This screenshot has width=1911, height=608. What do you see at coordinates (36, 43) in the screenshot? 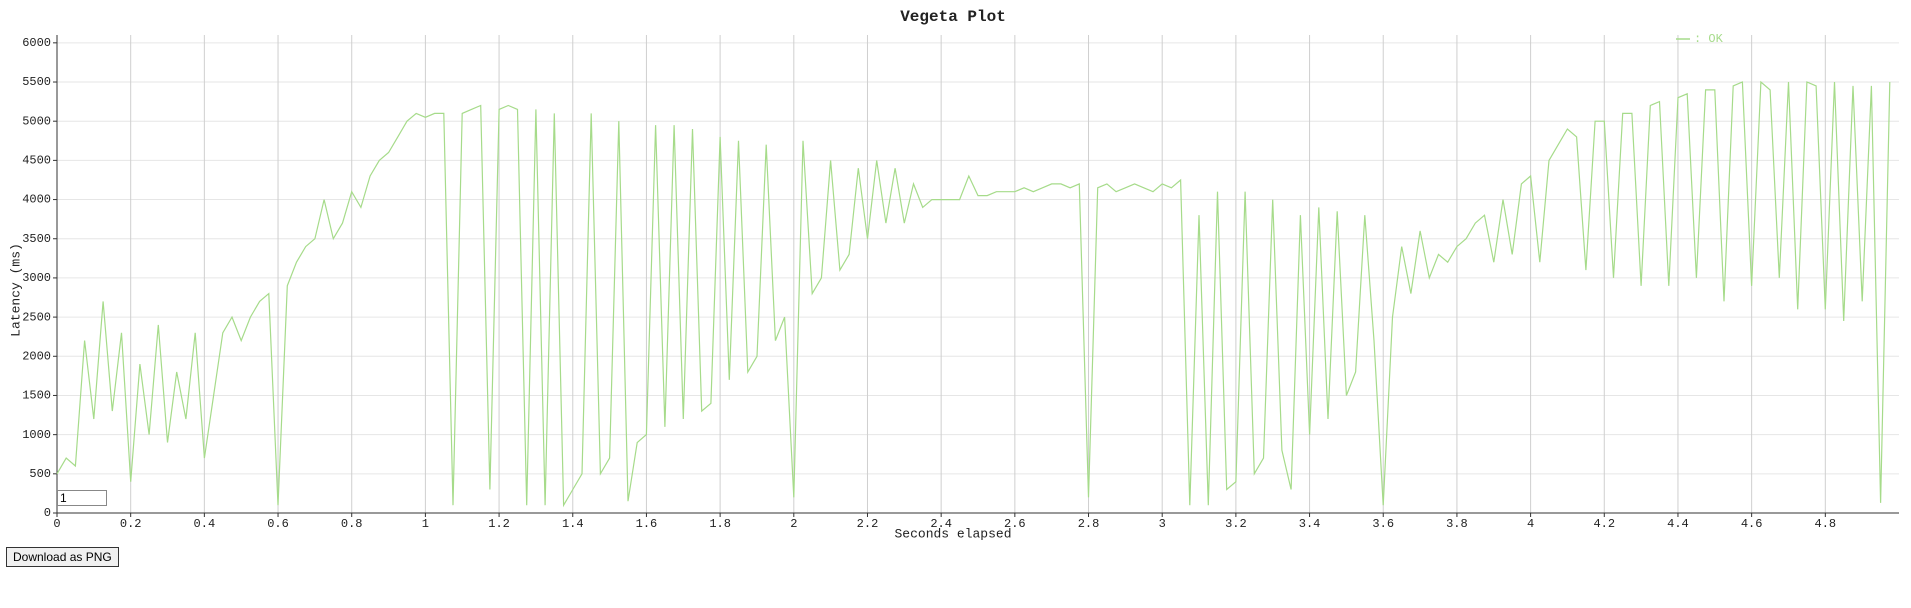
I see `y-tick-label: 6000` at bounding box center [36, 43].